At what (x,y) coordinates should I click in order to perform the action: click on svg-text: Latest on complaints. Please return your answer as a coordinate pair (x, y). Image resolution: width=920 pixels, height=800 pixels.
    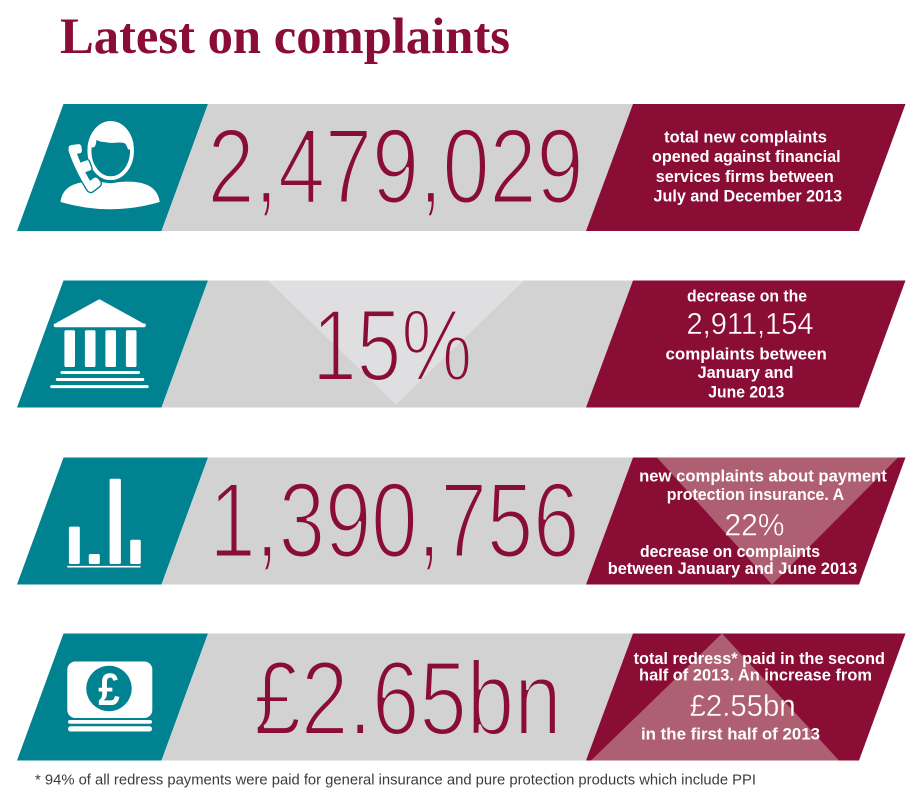
    Looking at the image, I should click on (285, 36).